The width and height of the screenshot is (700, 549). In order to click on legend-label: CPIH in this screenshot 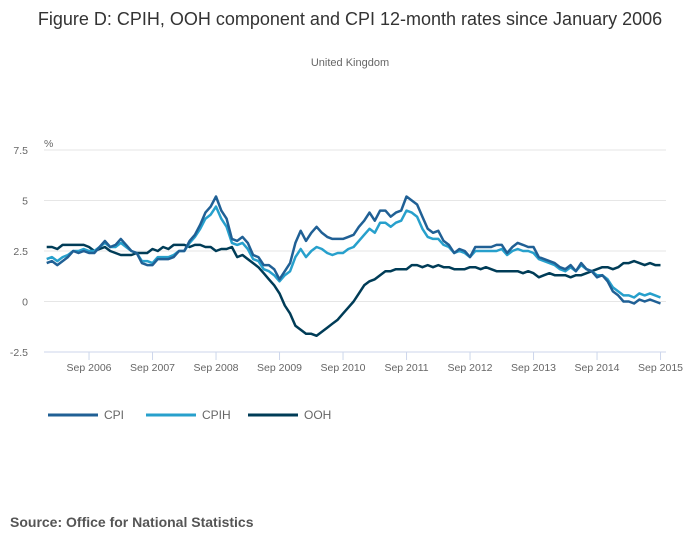, I will do `click(216, 415)`.